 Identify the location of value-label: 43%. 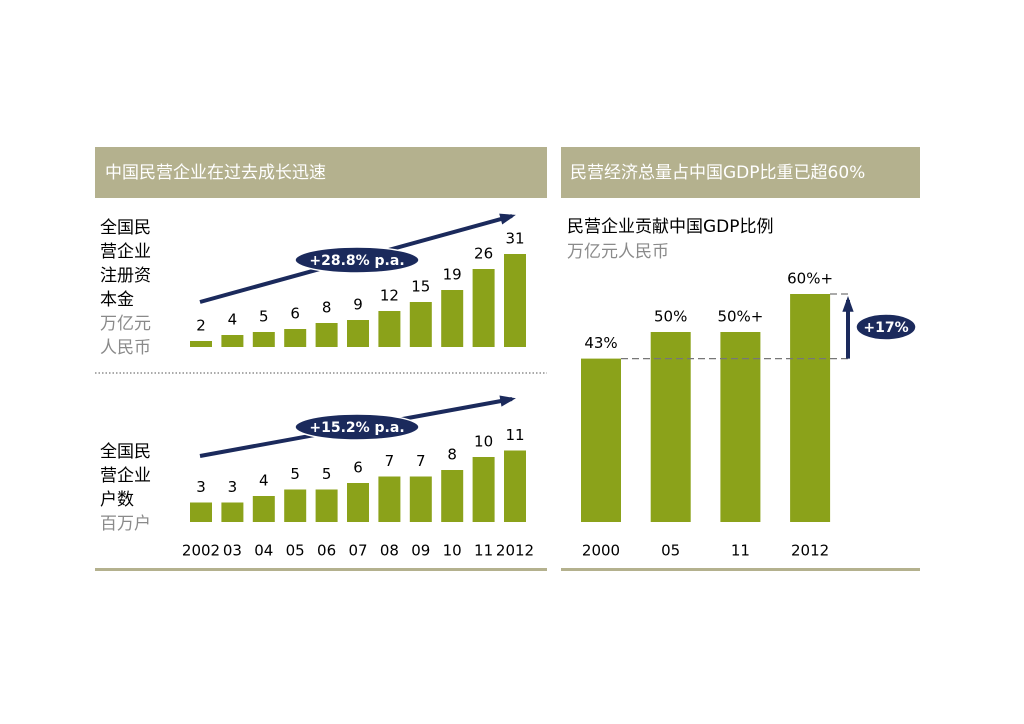
(600, 343).